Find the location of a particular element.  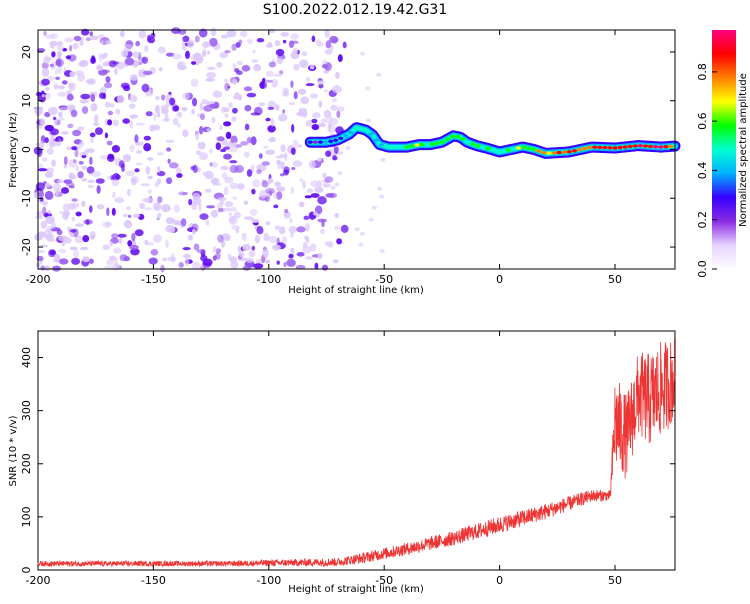

y-tick-label: 0 is located at coordinates (26, 570).